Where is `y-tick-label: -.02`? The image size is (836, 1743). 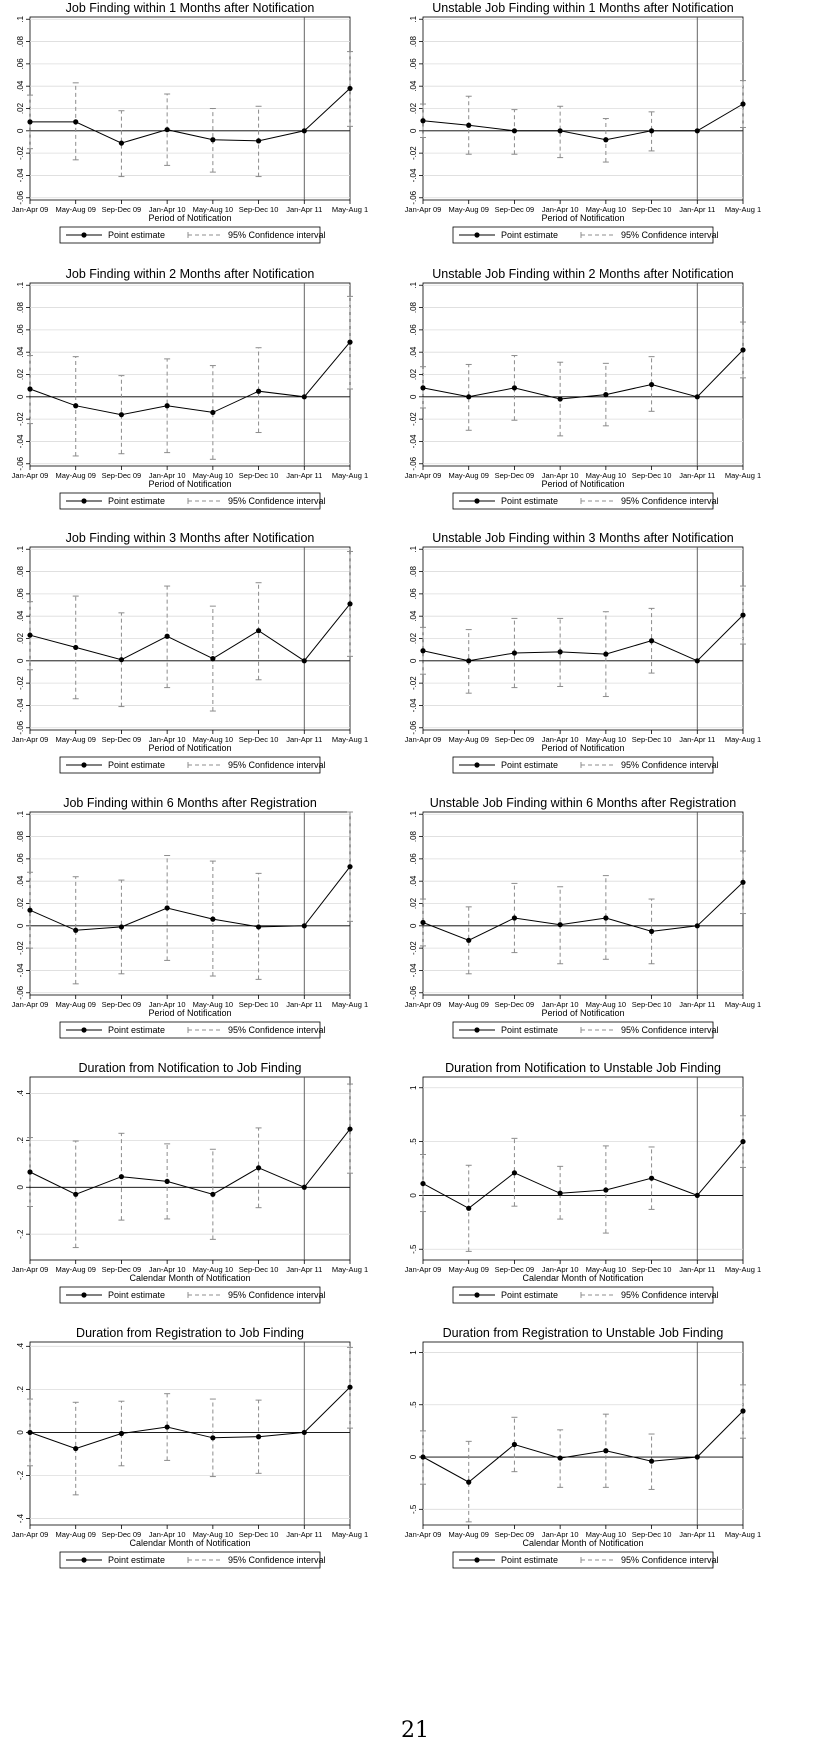 y-tick-label: -.02 is located at coordinates (20, 683).